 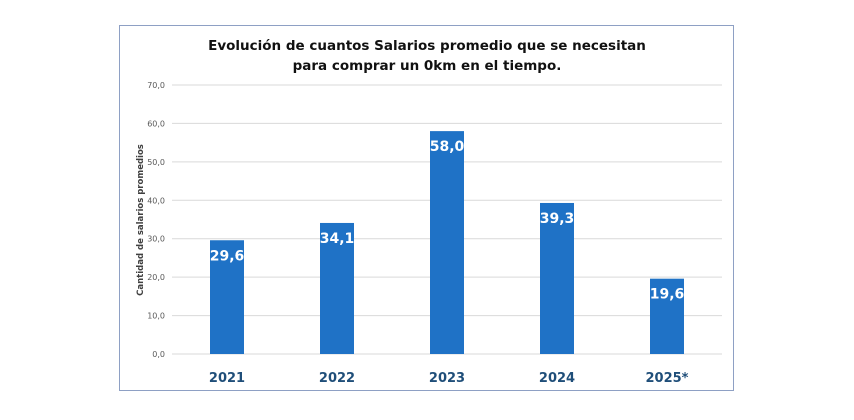 I want to click on data-label: 34,1, so click(x=337, y=239).